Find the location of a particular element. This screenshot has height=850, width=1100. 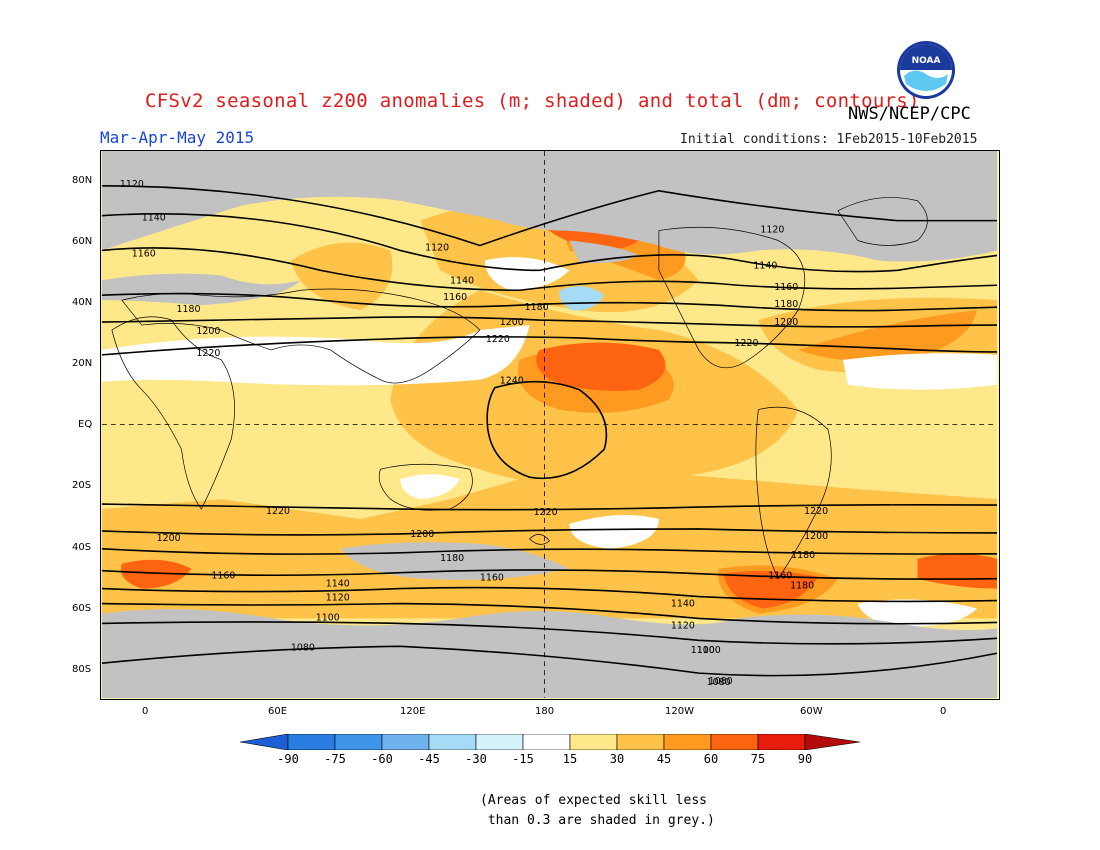

low-skill-grey-eurasia is located at coordinates (201, 289).